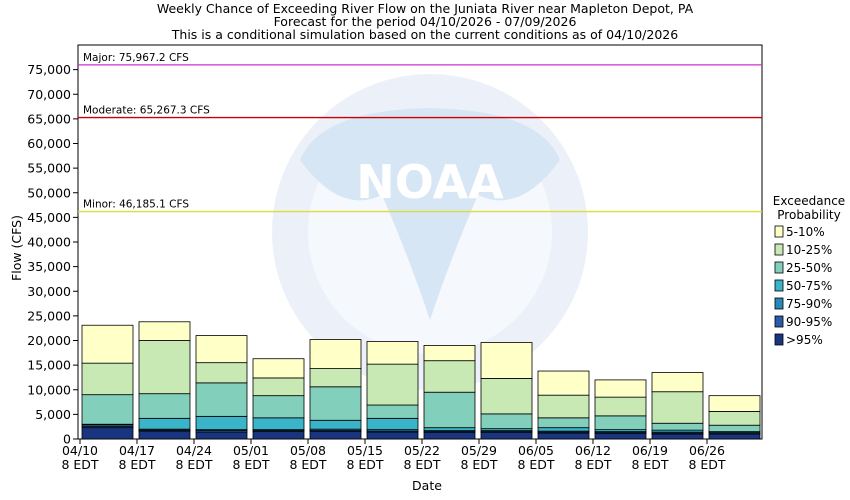 This screenshot has width=850, height=500. Describe the element at coordinates (808, 215) in the screenshot. I see `legend-title: Probability` at that location.